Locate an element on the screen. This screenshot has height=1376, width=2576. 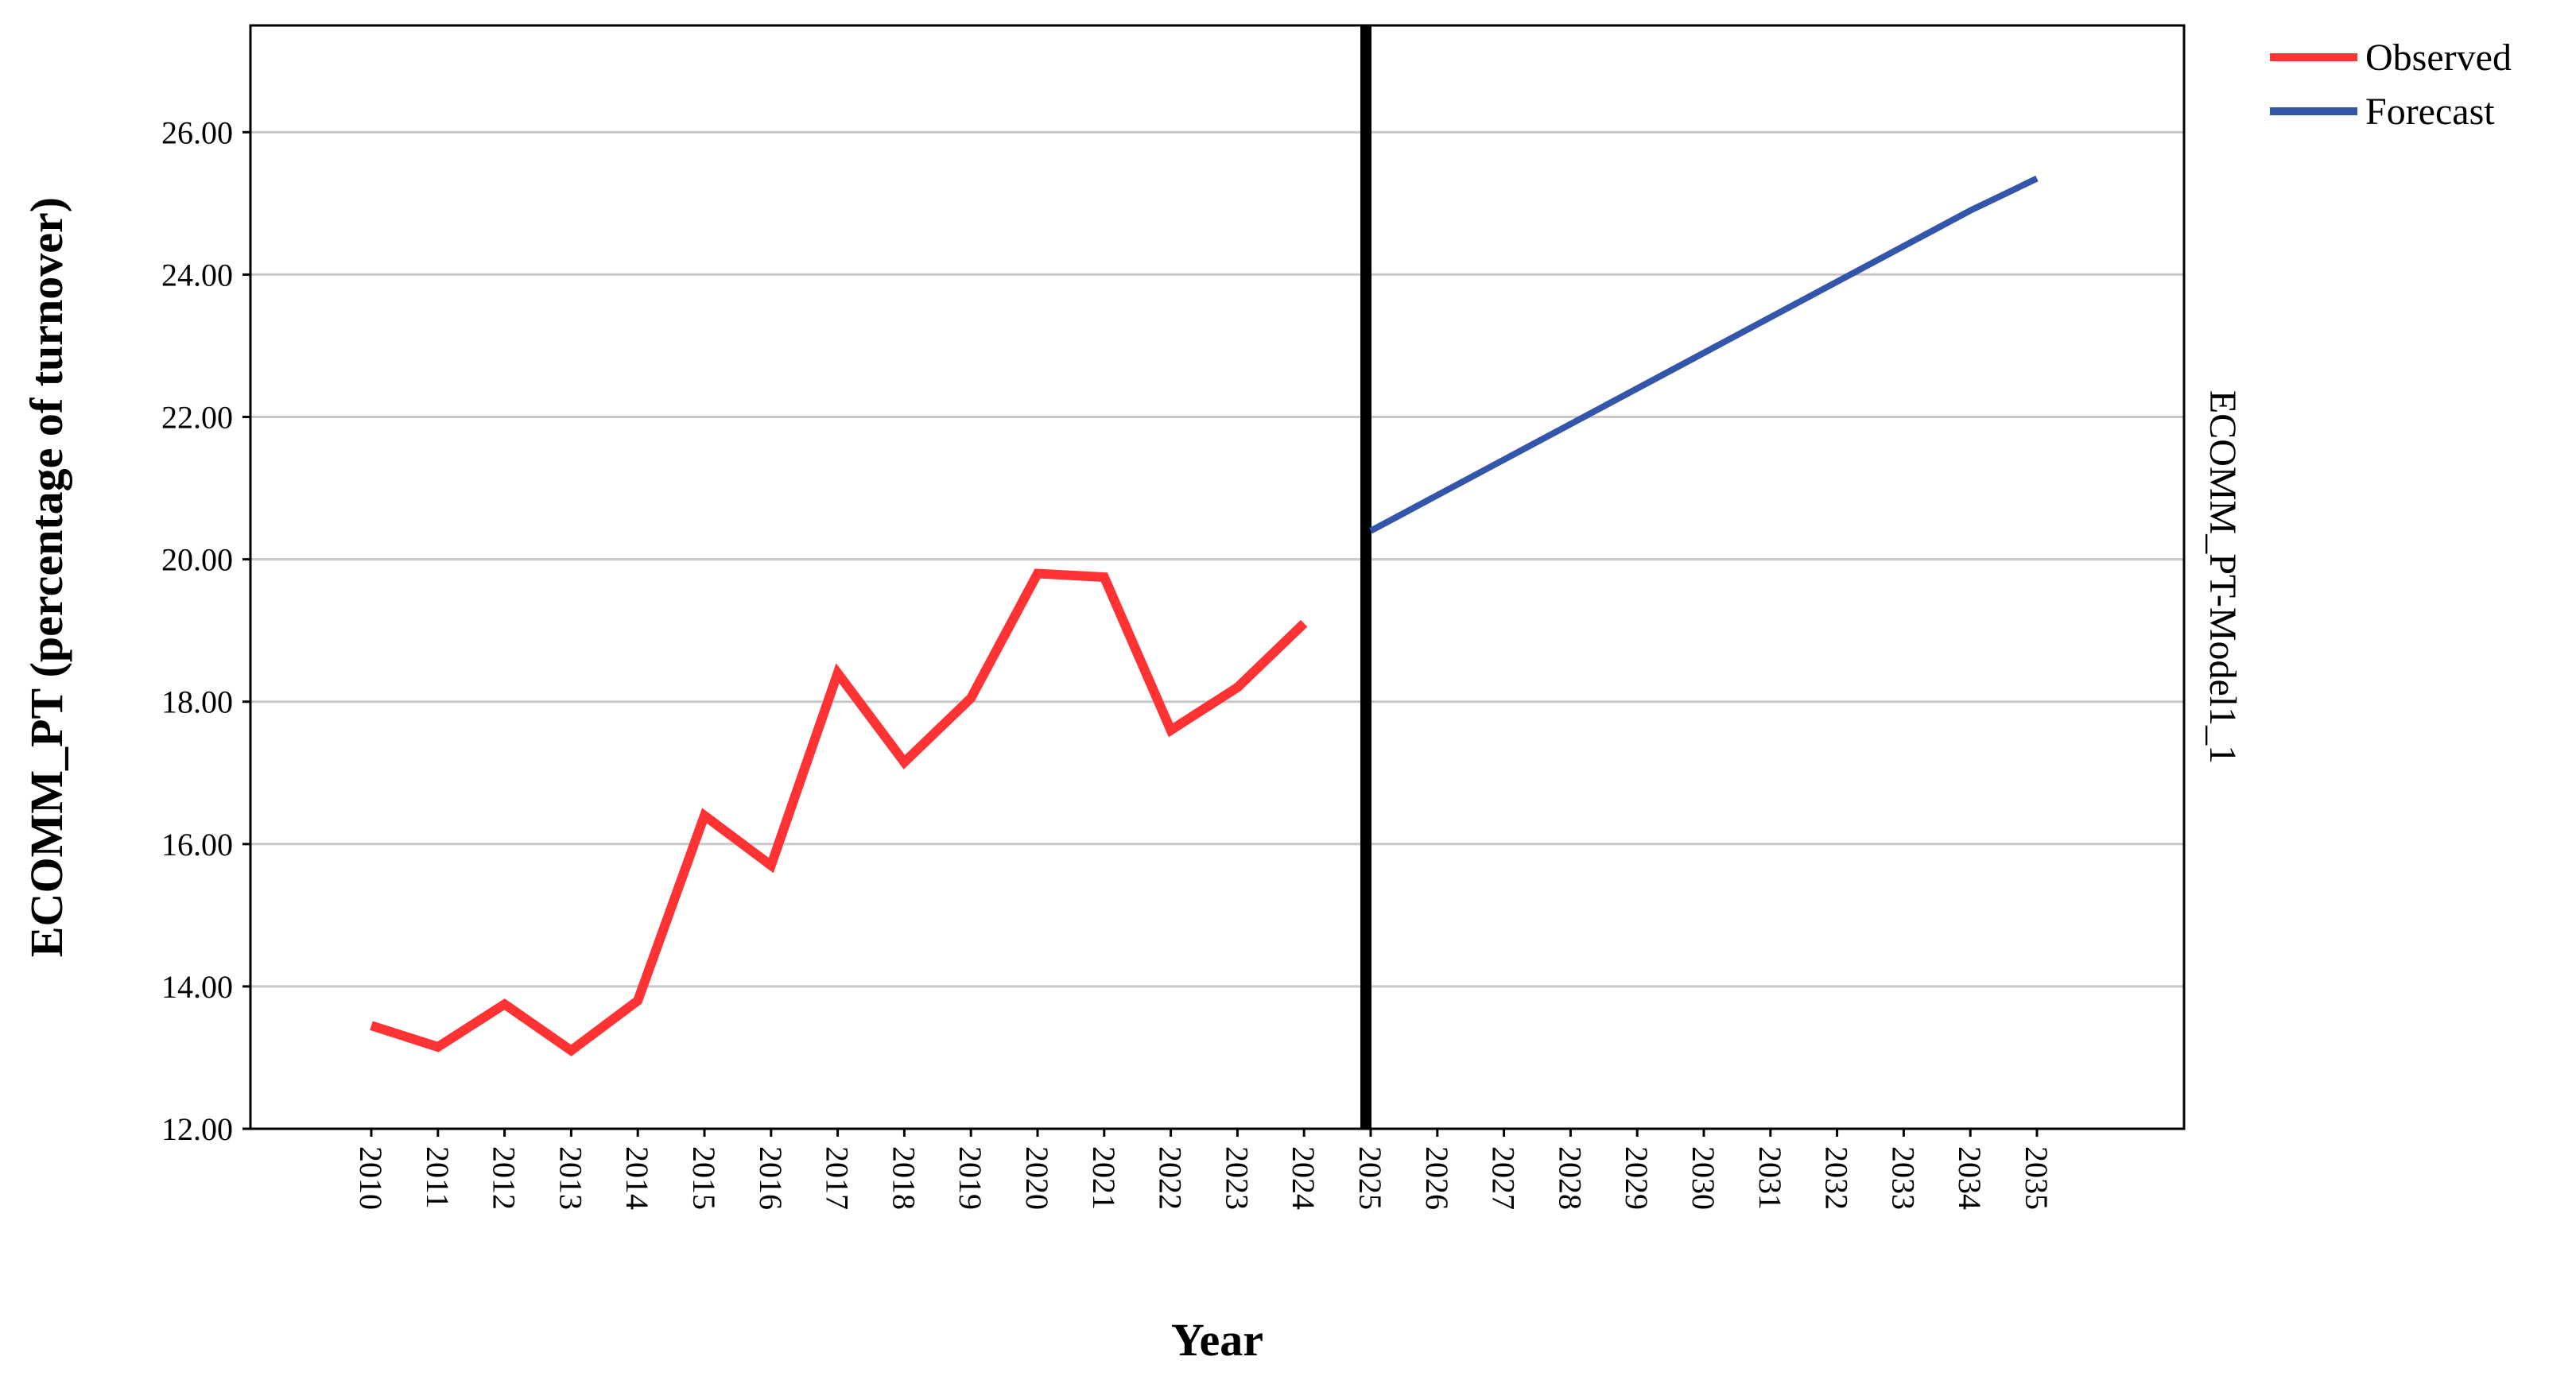
y-tick-label: 16.00 is located at coordinates (197, 844).